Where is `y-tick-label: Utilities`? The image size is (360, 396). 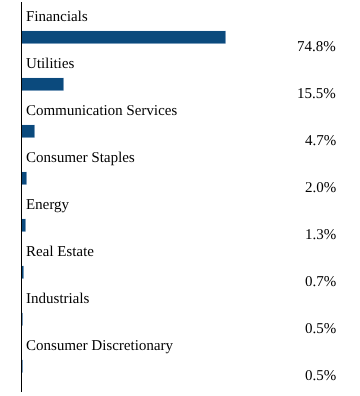
y-tick-label: Utilities is located at coordinates (50, 64).